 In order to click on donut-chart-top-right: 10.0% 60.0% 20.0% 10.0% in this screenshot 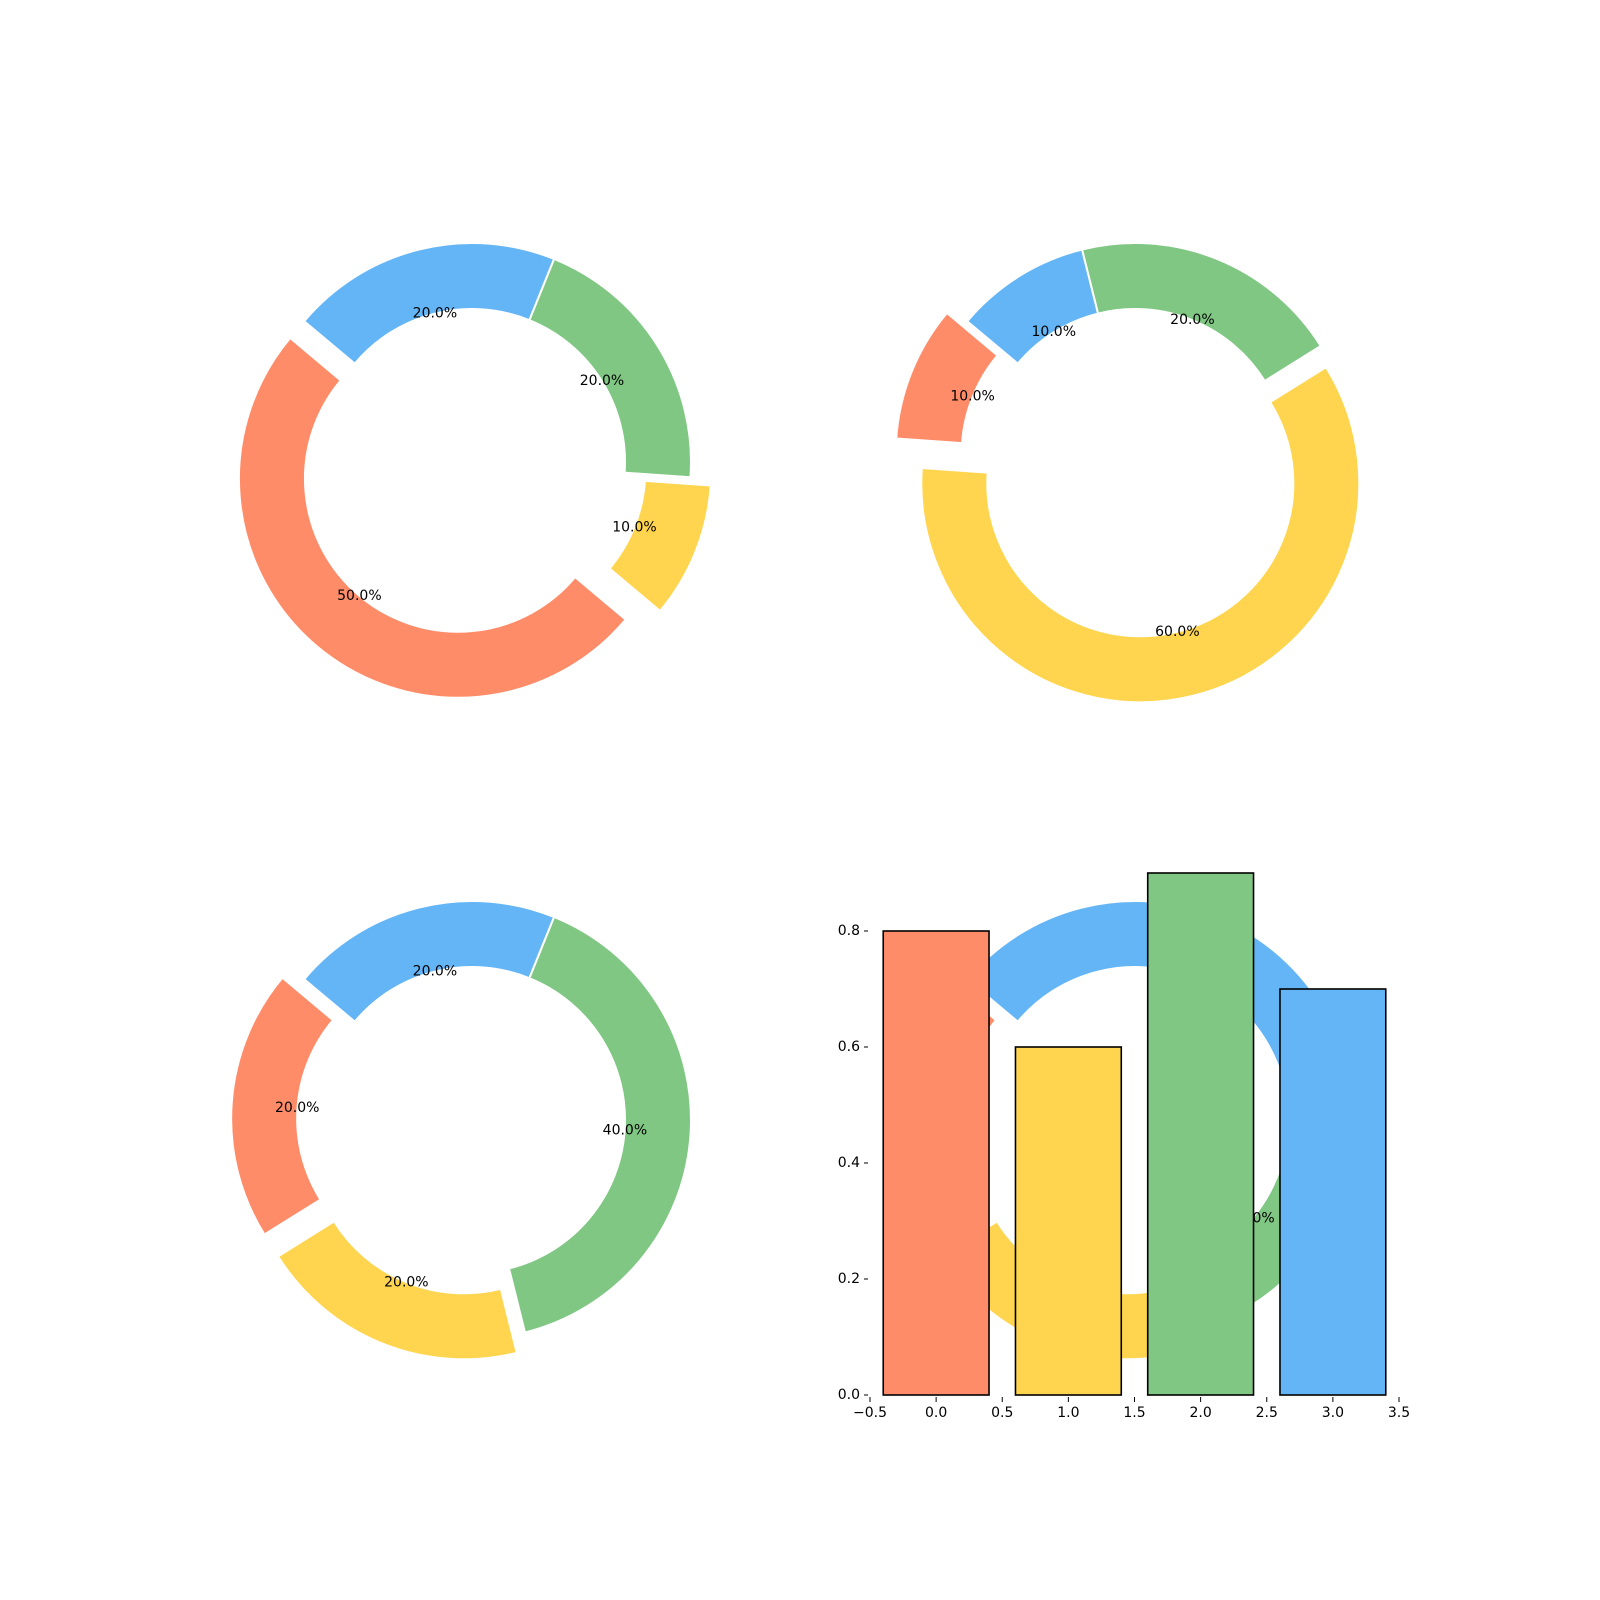, I will do `click(1128, 473)`.